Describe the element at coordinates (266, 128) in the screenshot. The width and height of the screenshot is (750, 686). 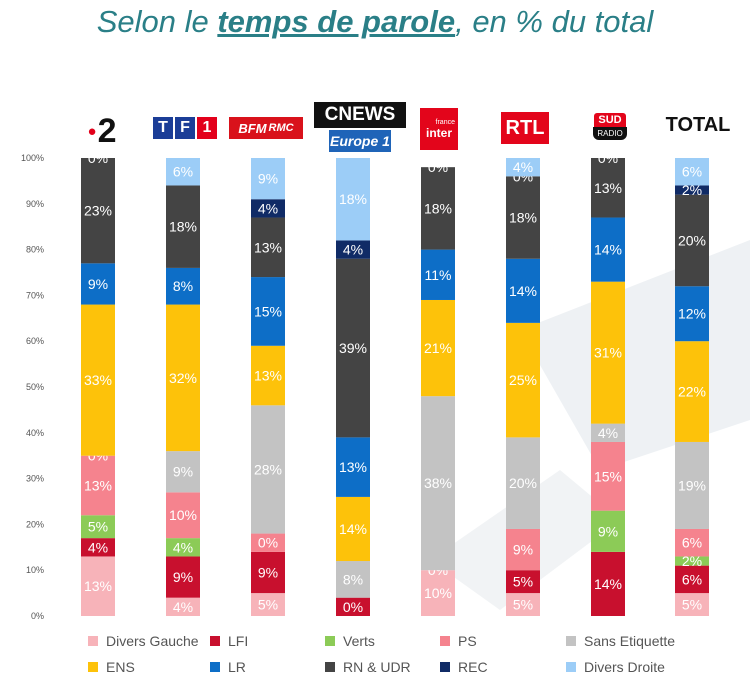
I see `logo-bfm-rmc: BFM RMC` at that location.